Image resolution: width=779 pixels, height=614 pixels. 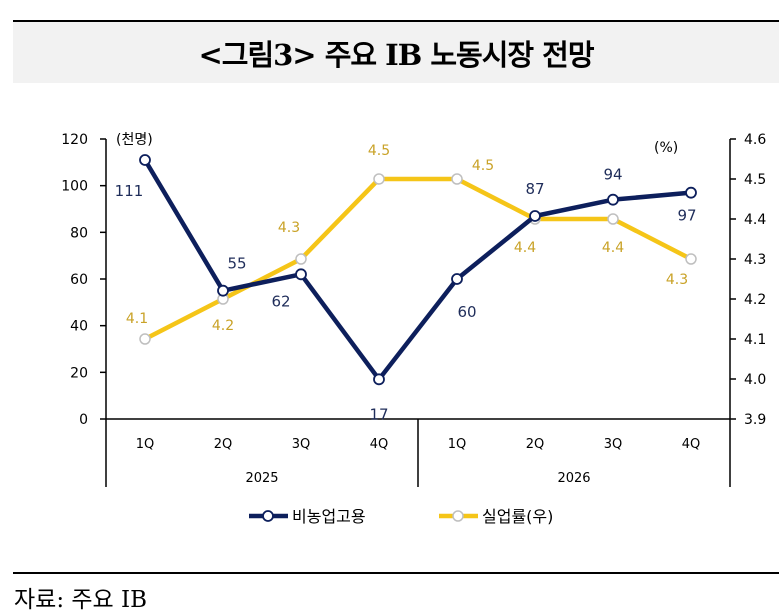 I want to click on left-tick-label: 0, so click(x=83, y=420).